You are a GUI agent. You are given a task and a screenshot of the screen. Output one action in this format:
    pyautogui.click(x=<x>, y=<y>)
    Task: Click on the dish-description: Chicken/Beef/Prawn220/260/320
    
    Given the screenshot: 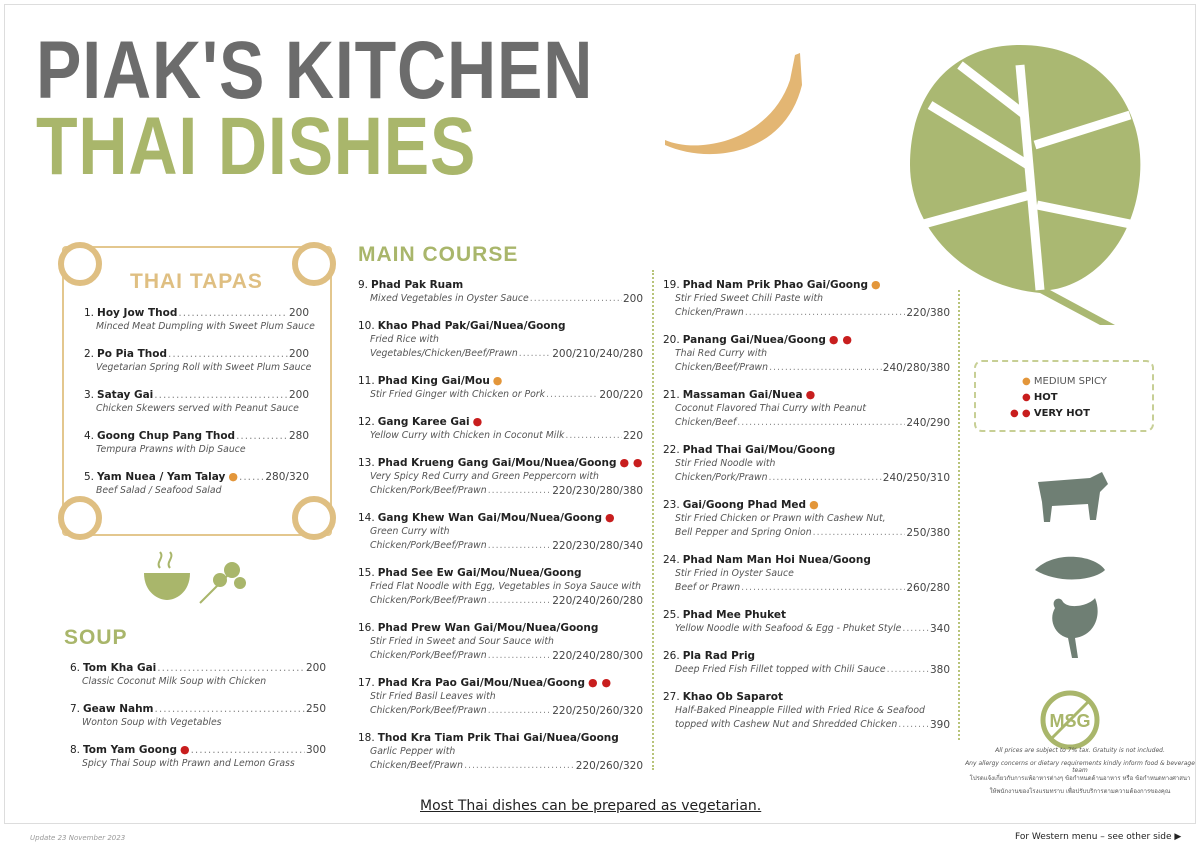 What is the action you would take?
    pyautogui.click(x=500, y=766)
    